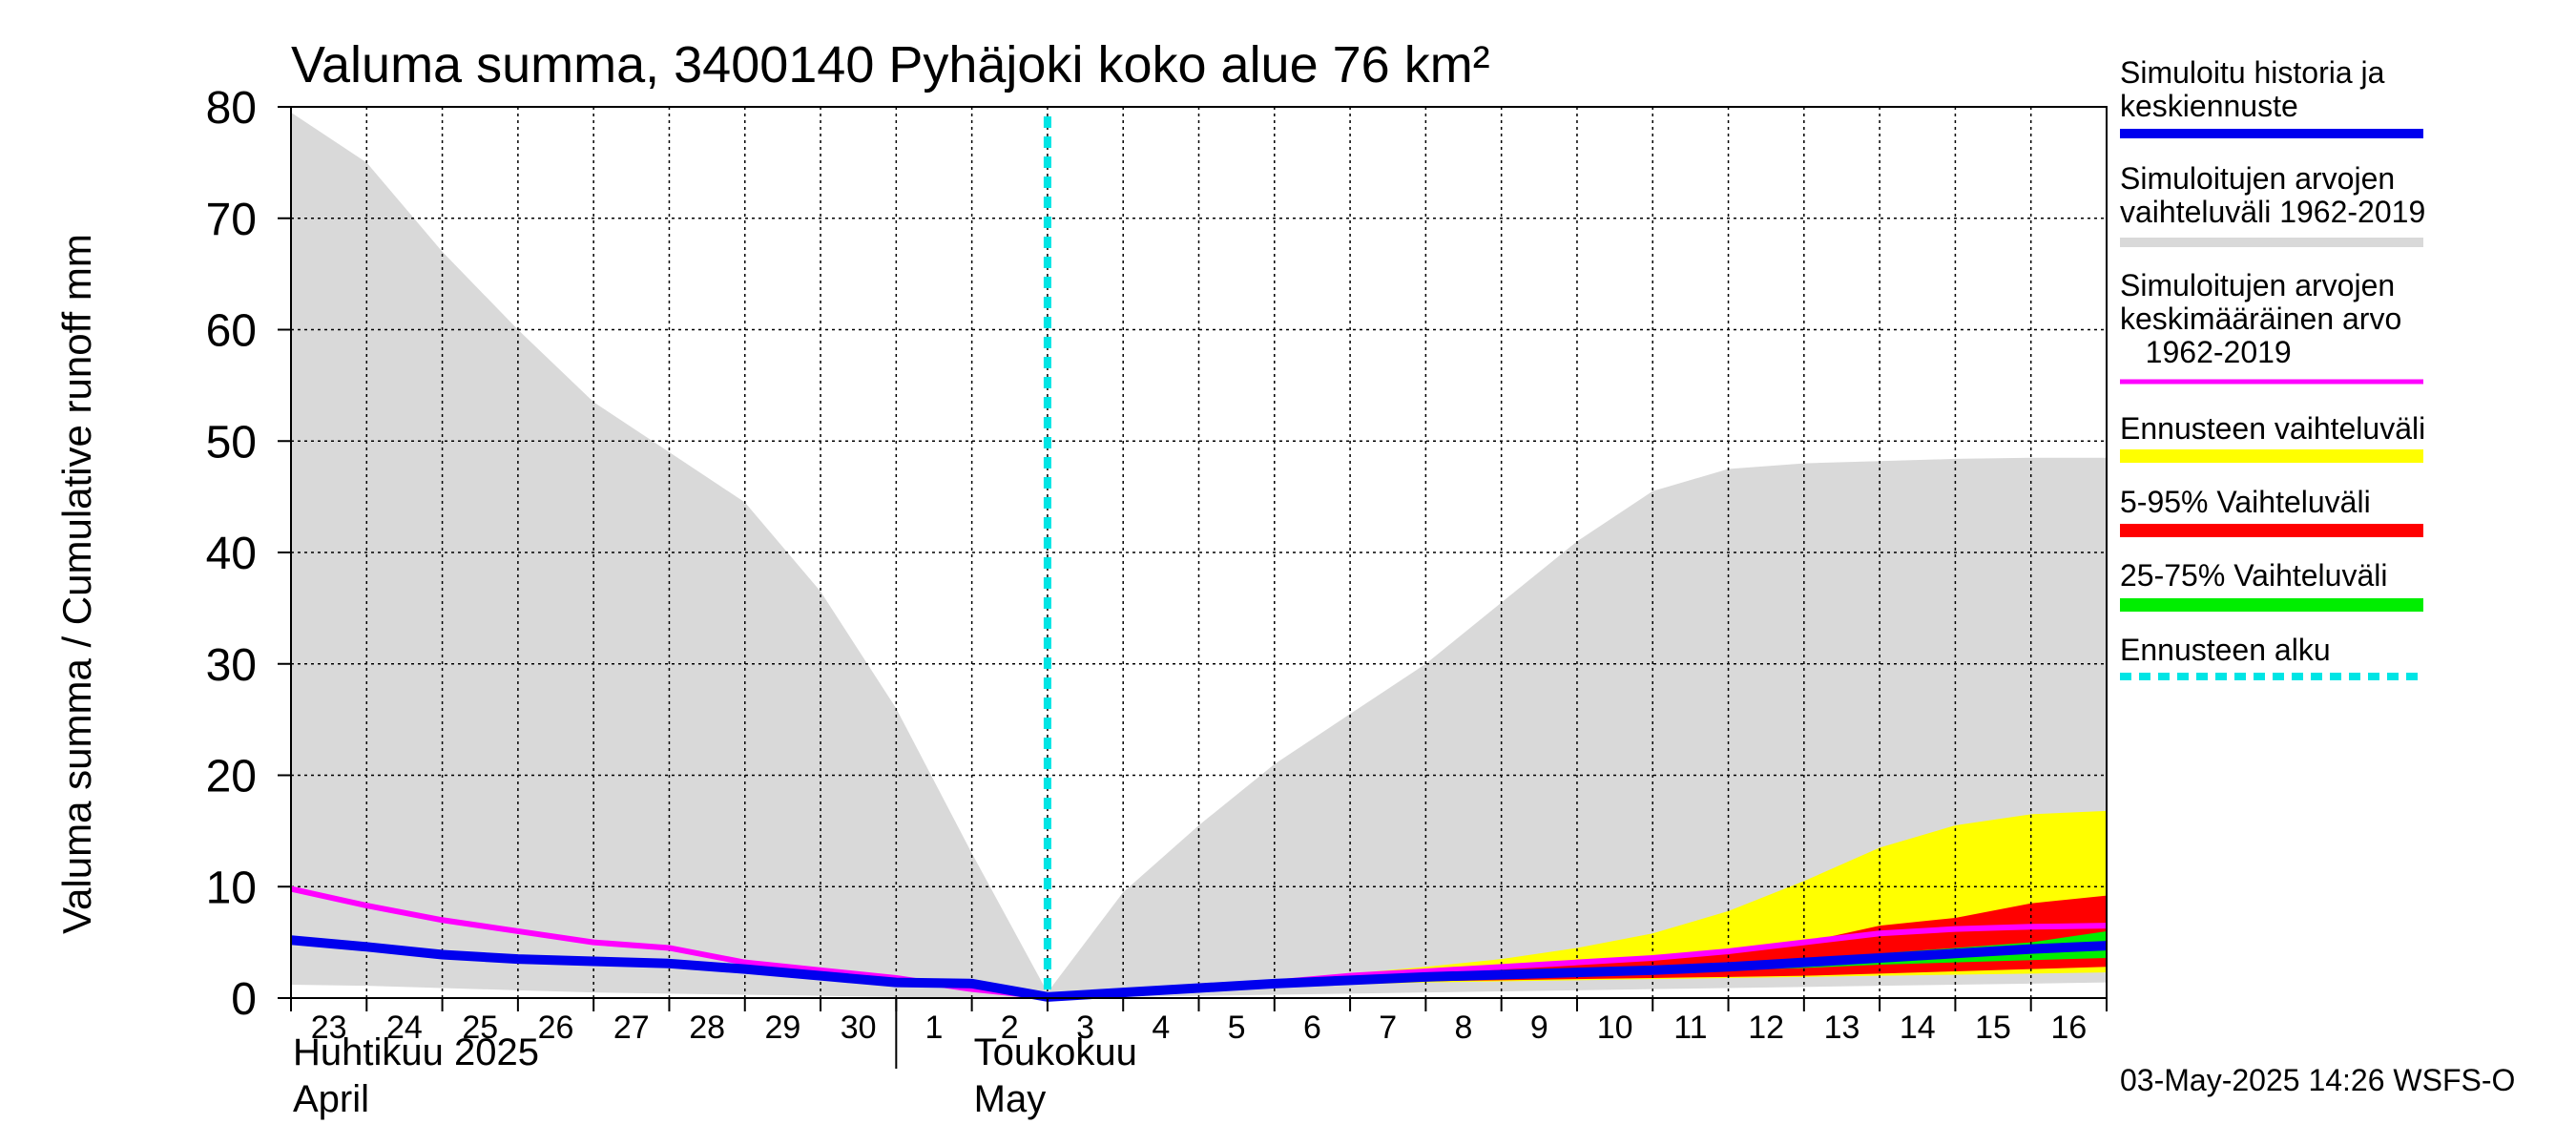  I want to click on x-tick-label: 28, so click(707, 1028).